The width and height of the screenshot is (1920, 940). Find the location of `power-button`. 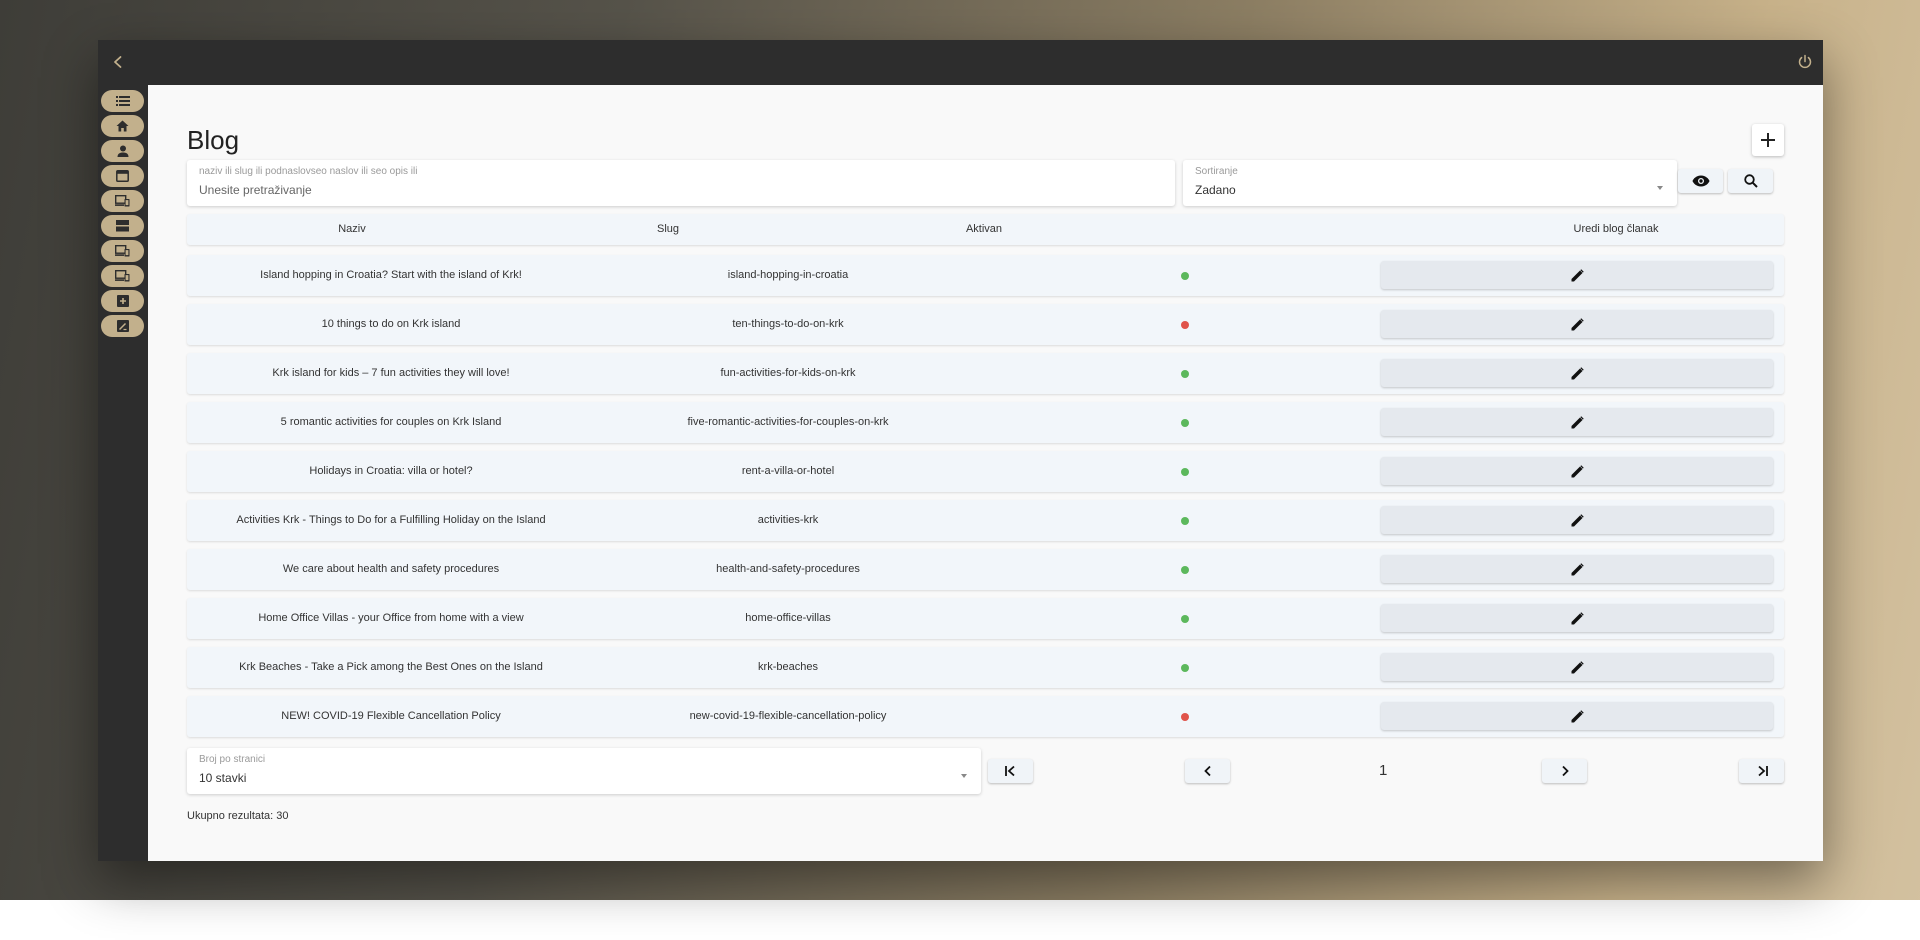

power-button is located at coordinates (1805, 62).